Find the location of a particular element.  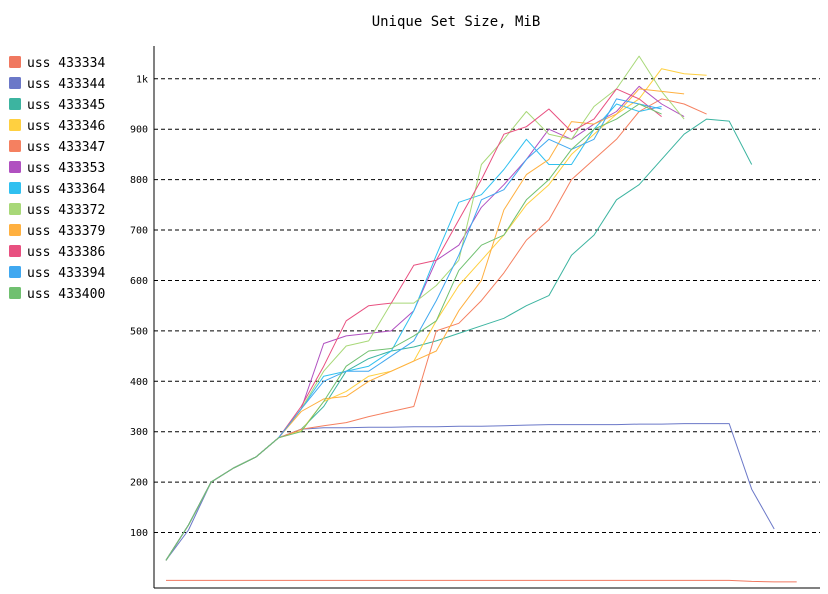

legend-label: uss 433372 is located at coordinates (66, 210).